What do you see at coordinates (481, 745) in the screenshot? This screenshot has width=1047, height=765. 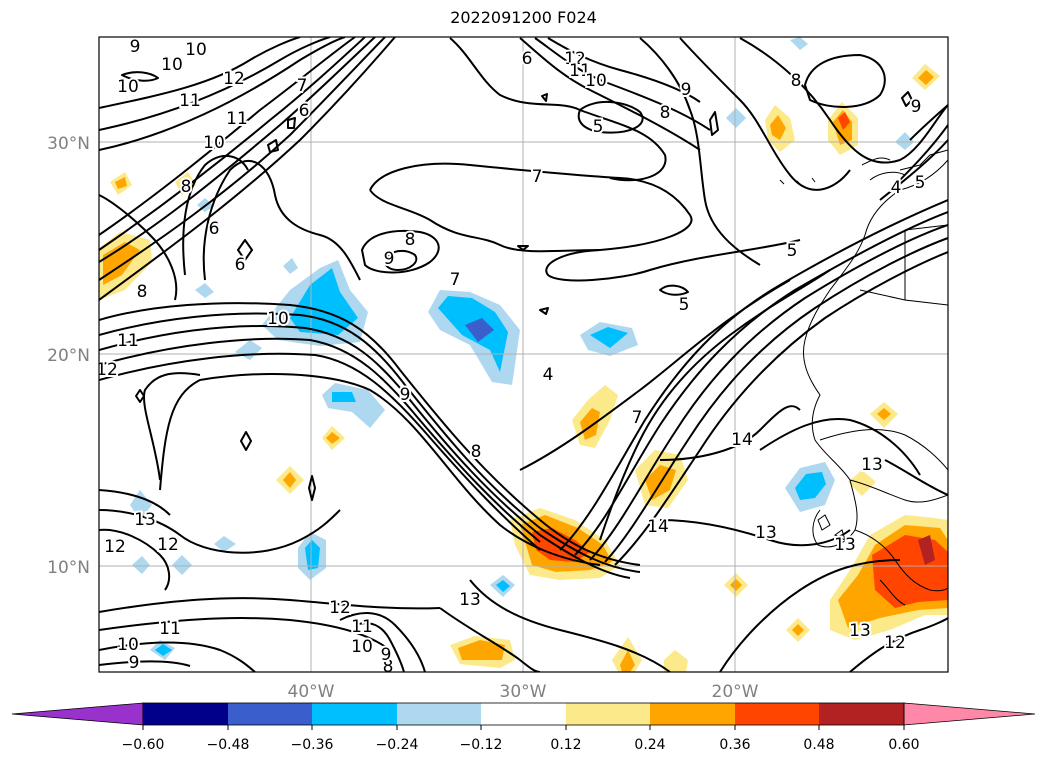 I see `colorbar-tick-label: −0.12` at bounding box center [481, 745].